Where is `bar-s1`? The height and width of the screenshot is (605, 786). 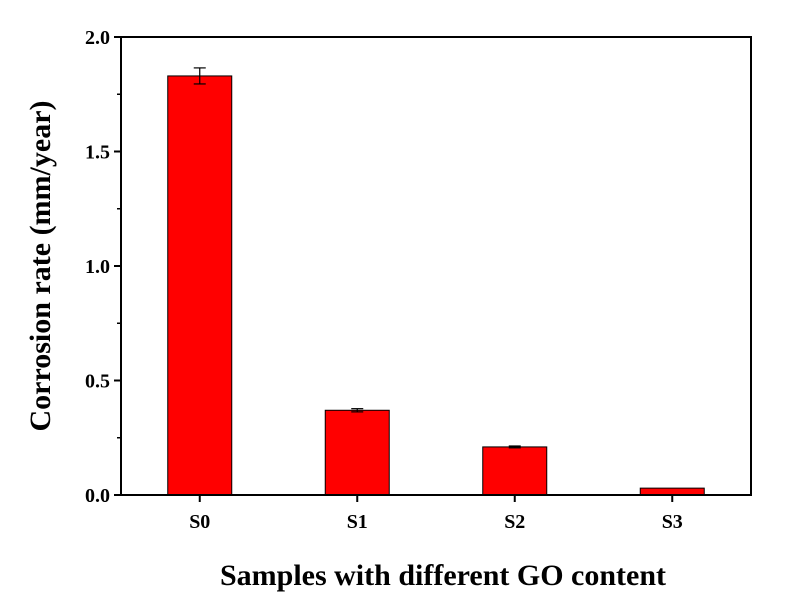
bar-s1 is located at coordinates (357, 452).